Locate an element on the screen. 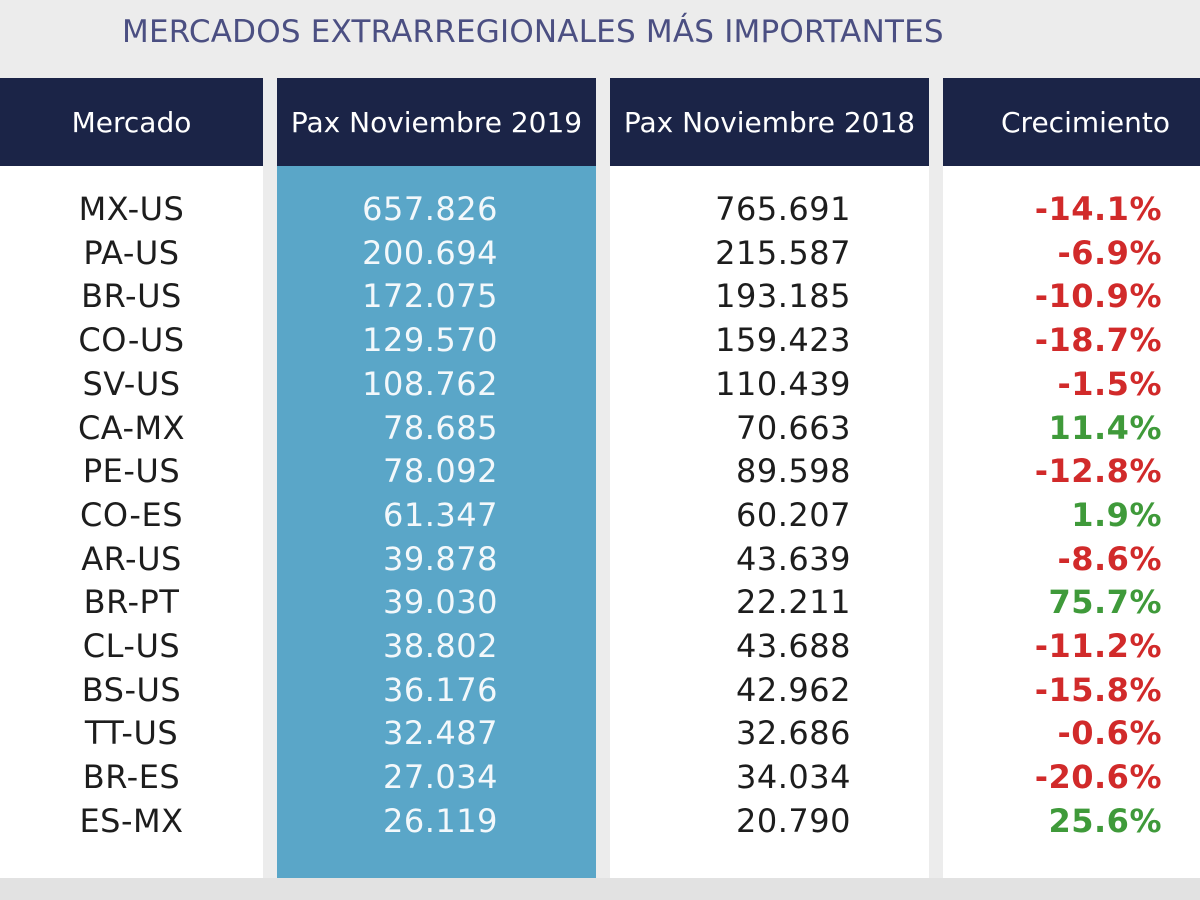  cell-pax-2018: 32.686 is located at coordinates (793, 733).